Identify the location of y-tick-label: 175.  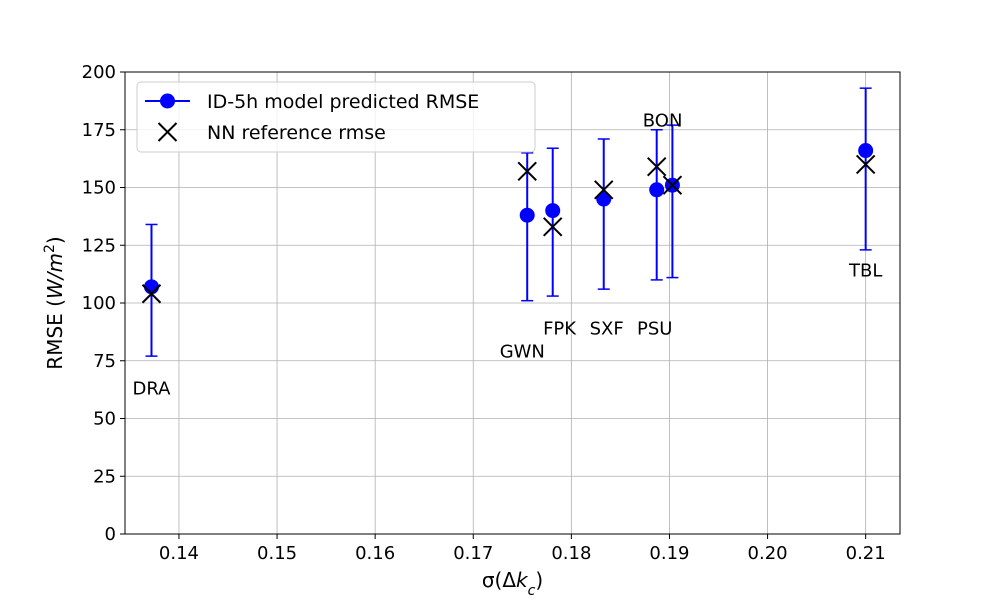
(99, 130).